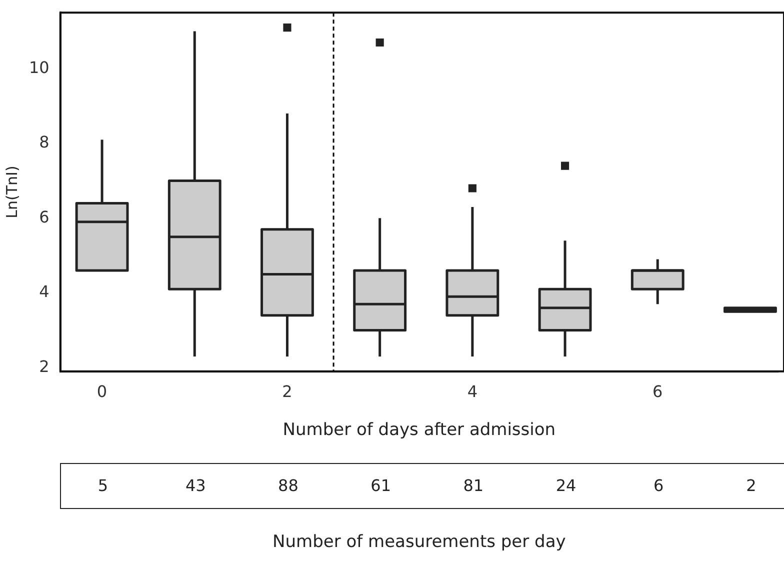  I want to click on x-tick-label: 2, so click(287, 392).